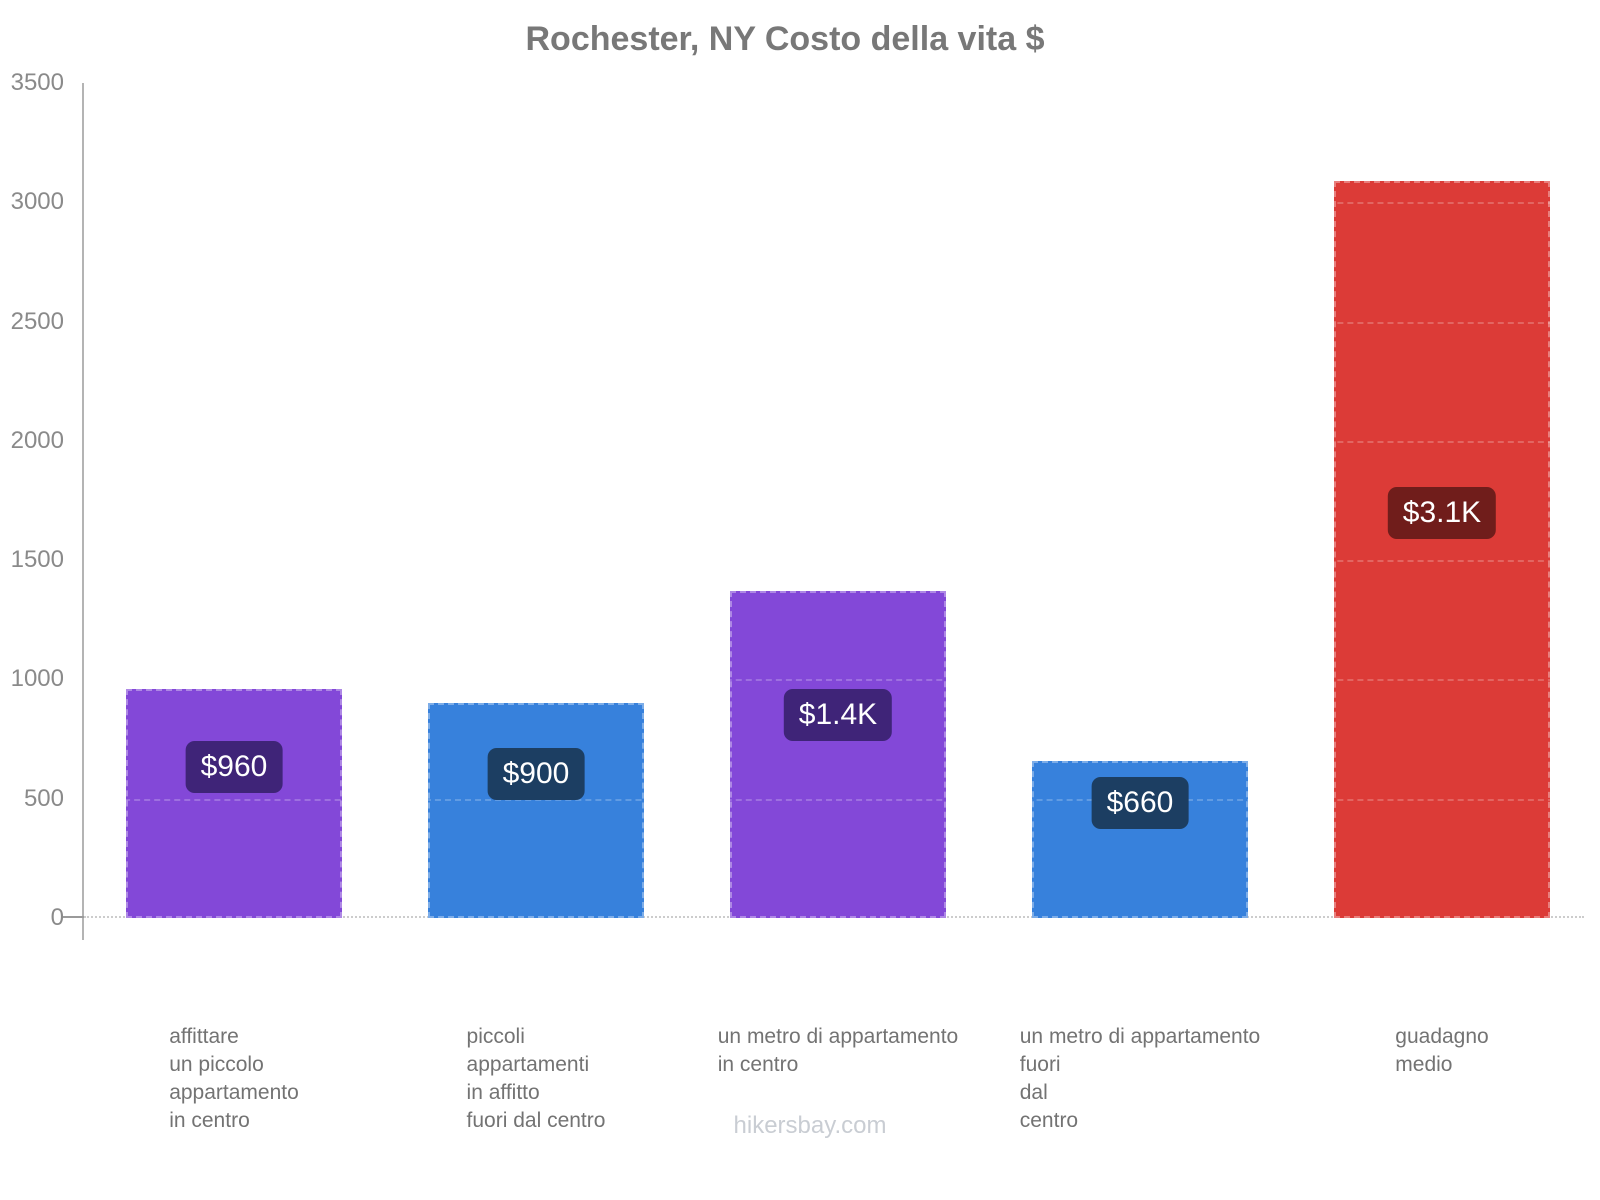 The image size is (1600, 1200). I want to click on x-axis-category-text: un metro di appartamento fuori dal centro, so click(1140, 1078).